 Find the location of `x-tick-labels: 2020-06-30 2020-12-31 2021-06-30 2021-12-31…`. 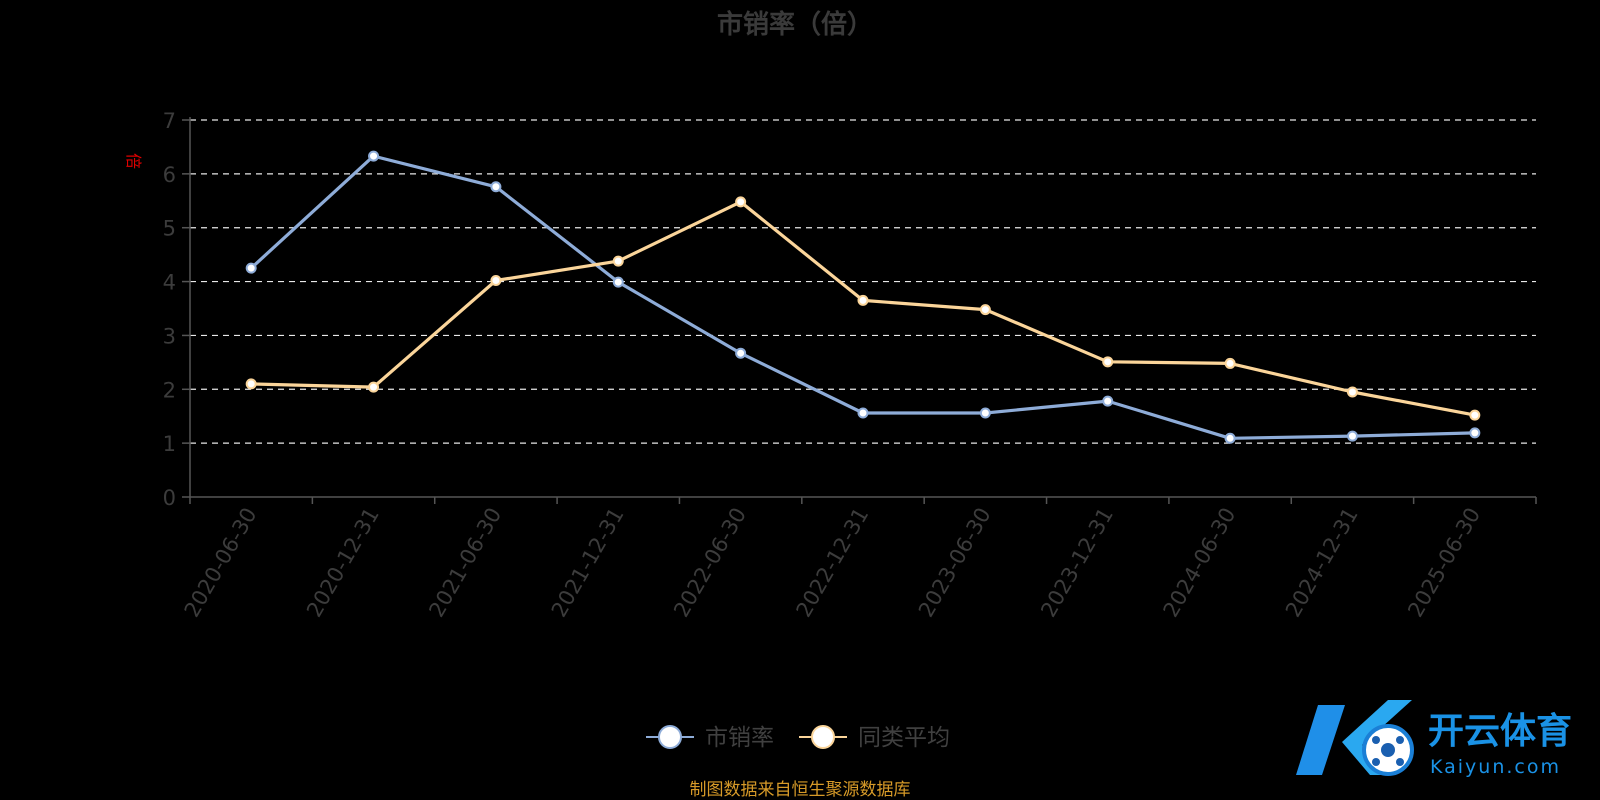

x-tick-labels: 2020-06-30 2020-12-31 2021-06-30 2021-12-31… is located at coordinates (832, 562).